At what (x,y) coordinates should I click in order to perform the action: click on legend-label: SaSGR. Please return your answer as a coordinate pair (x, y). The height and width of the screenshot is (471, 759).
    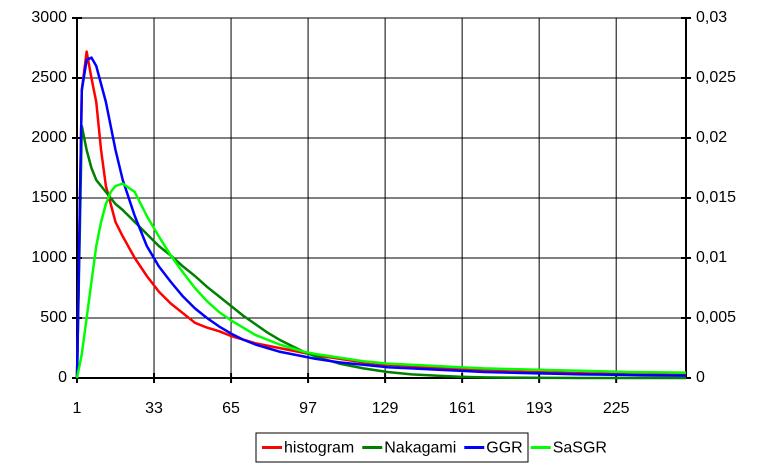
    Looking at the image, I should click on (580, 448).